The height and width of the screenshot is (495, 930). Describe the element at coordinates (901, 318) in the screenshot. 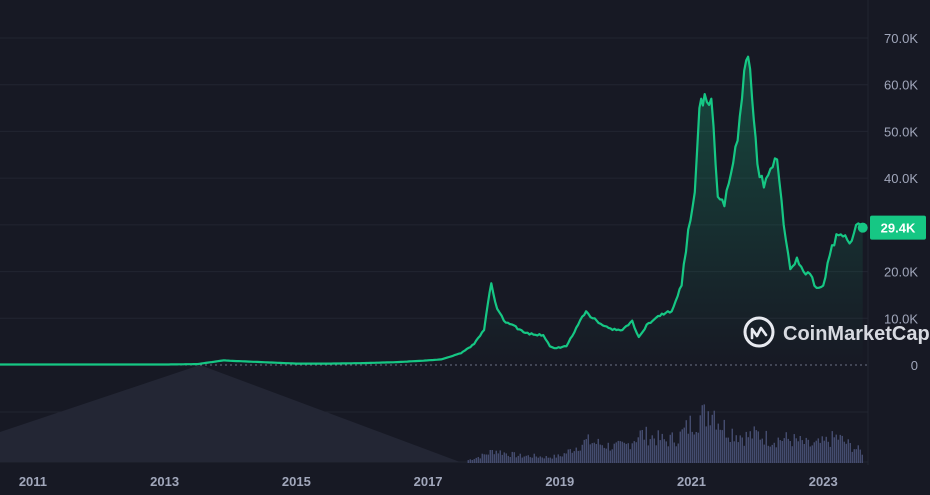

I see `y-tick-label: 10.0K` at that location.